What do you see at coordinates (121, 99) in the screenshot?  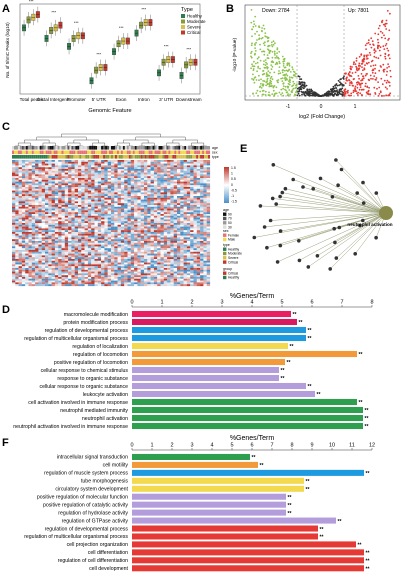 I see `panel-a-xtick: Exon` at bounding box center [121, 99].